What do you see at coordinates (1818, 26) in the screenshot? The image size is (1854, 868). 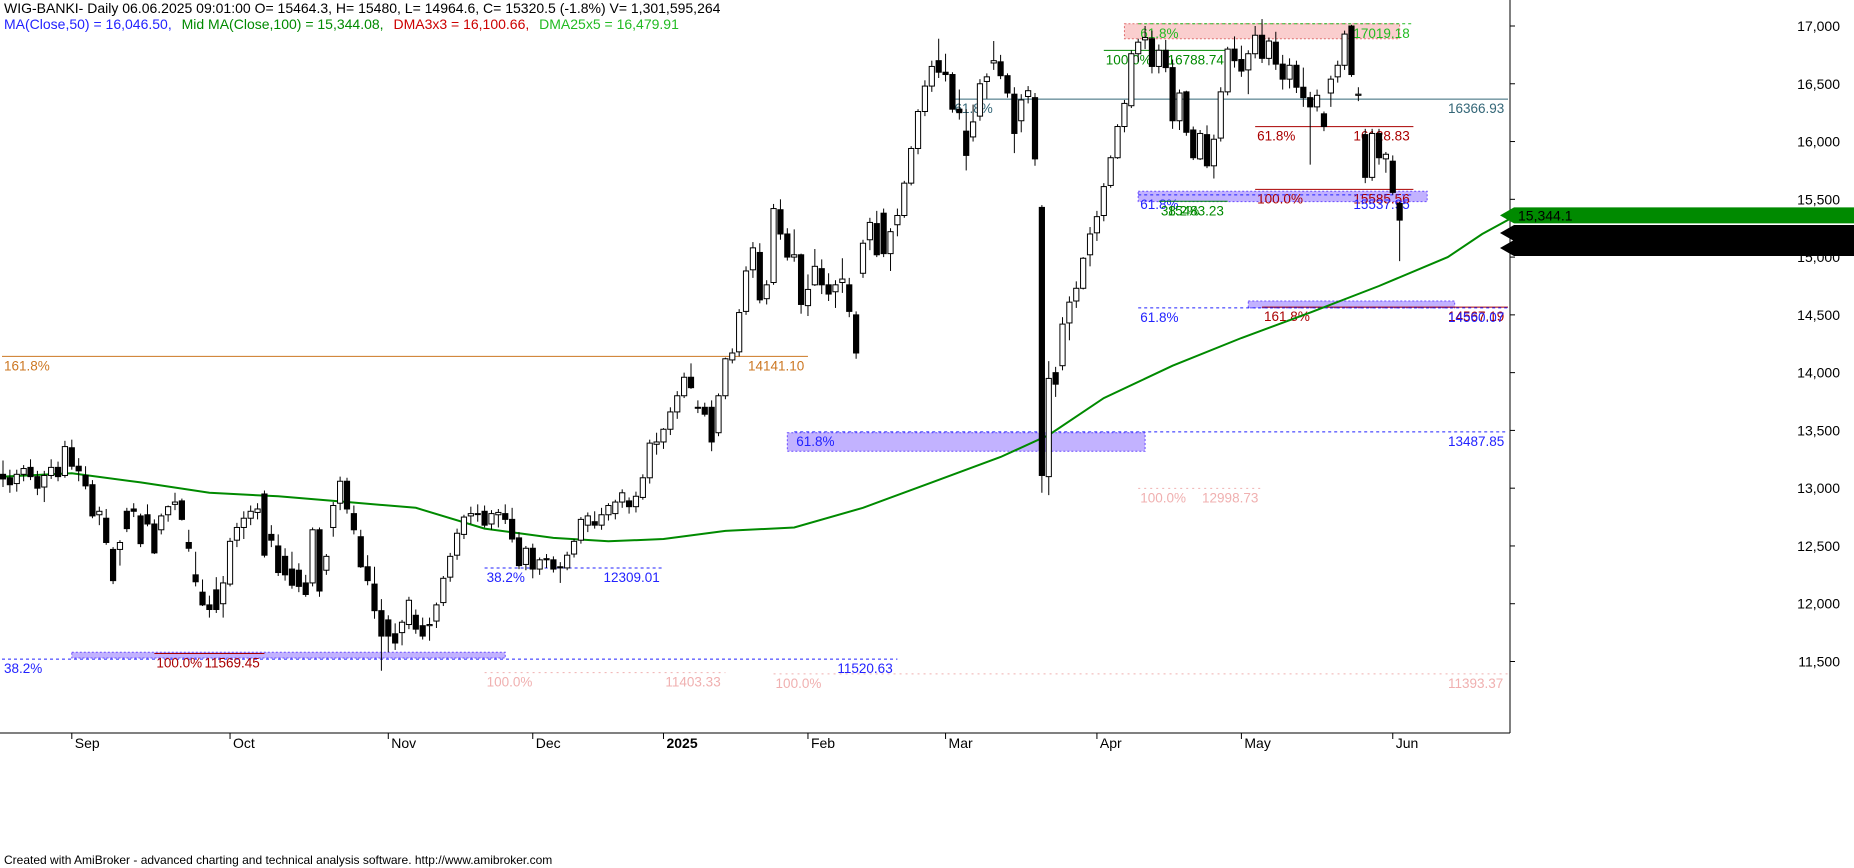 I see `y-tick-label-11: 17,000` at bounding box center [1818, 26].